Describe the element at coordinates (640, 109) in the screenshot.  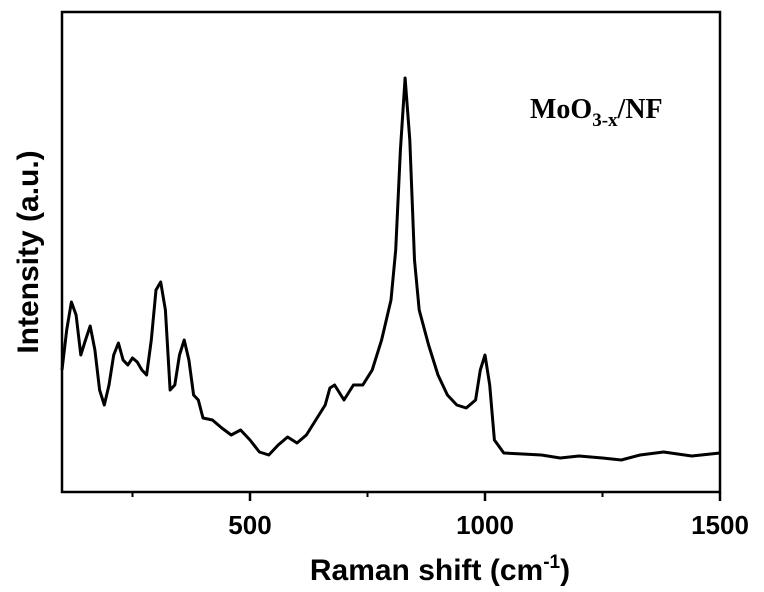
I see `annotation-text: /NF` at that location.